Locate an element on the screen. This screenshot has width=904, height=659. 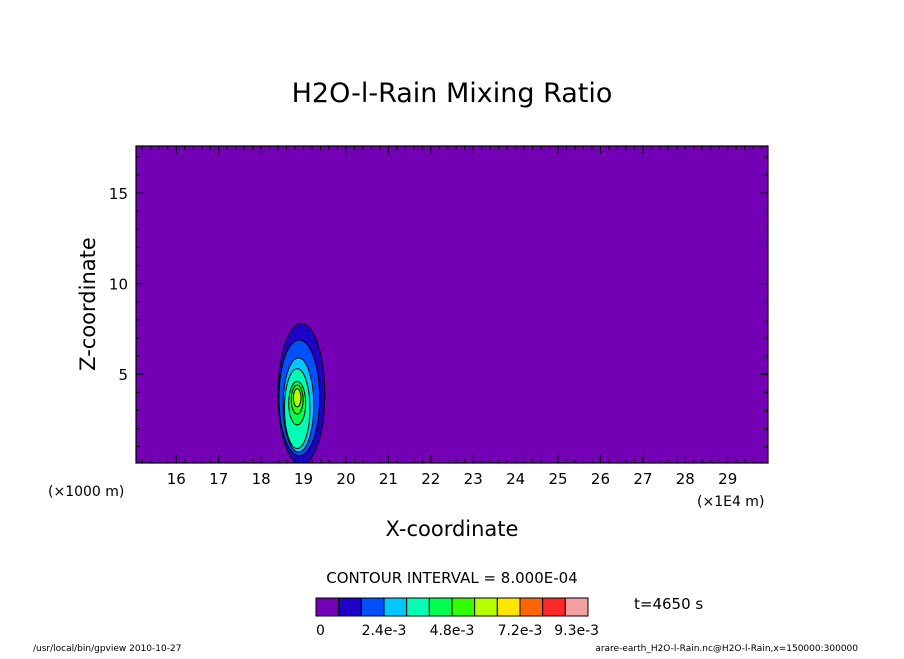
colorbar-label: 0 is located at coordinates (320, 631).